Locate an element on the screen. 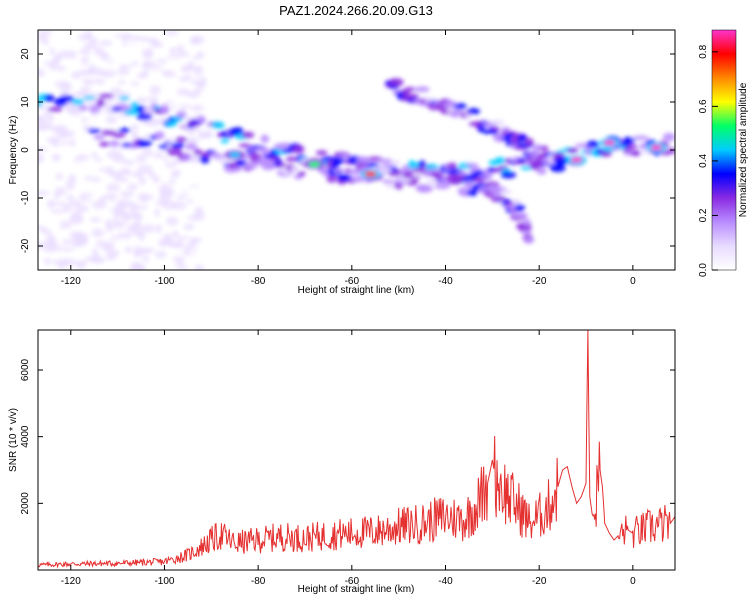 The image size is (750, 600). x-tick-label: -80 is located at coordinates (258, 281).